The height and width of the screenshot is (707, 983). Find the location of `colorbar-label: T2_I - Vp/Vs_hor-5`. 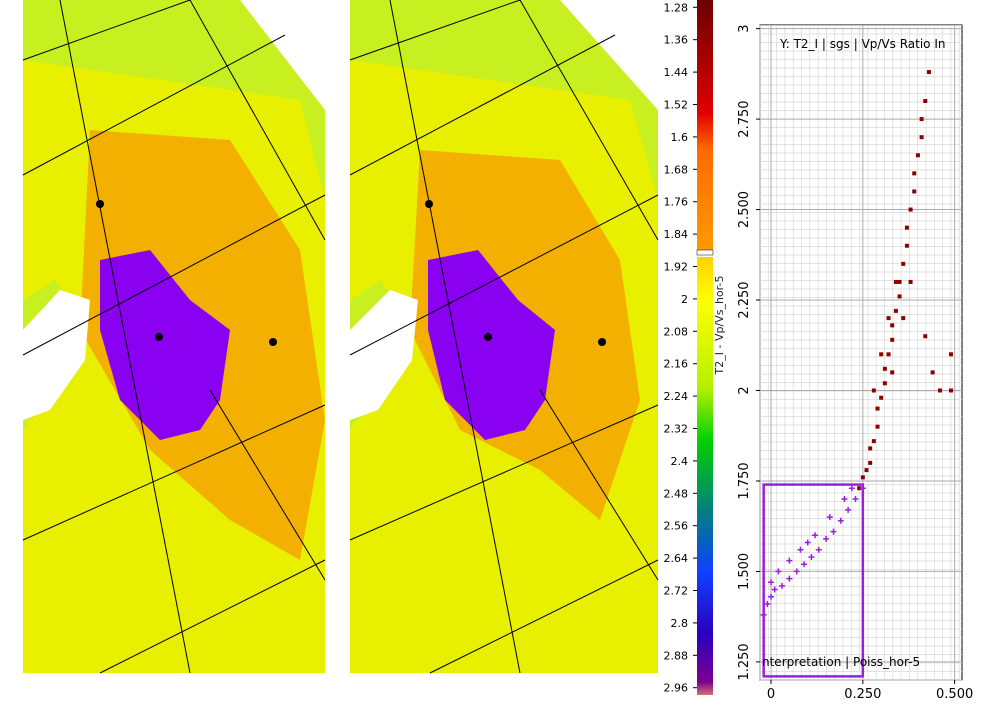

colorbar-label: T2_I - Vp/Vs_hor-5 is located at coordinates (719, 326).